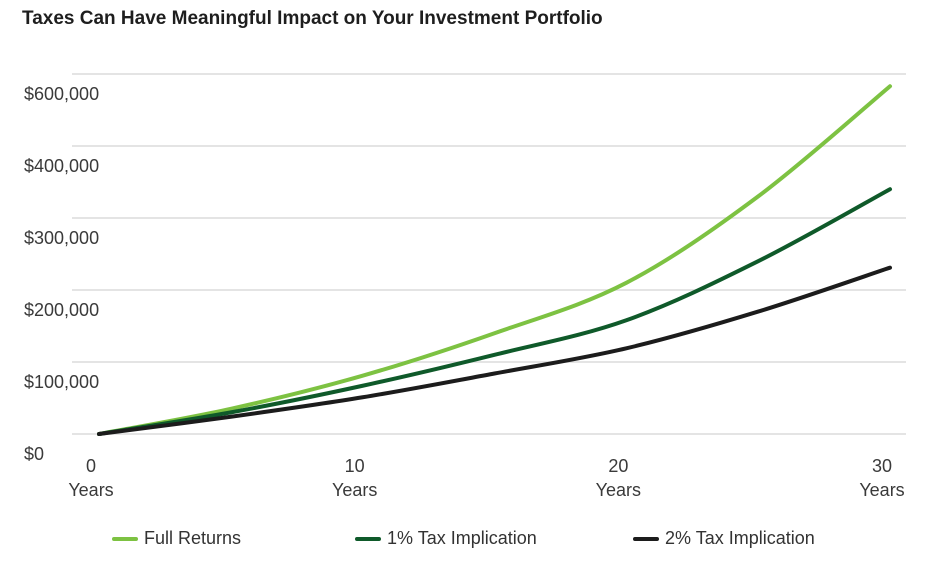  What do you see at coordinates (61, 310) in the screenshot?
I see `y-tick-label: $200,000` at bounding box center [61, 310].